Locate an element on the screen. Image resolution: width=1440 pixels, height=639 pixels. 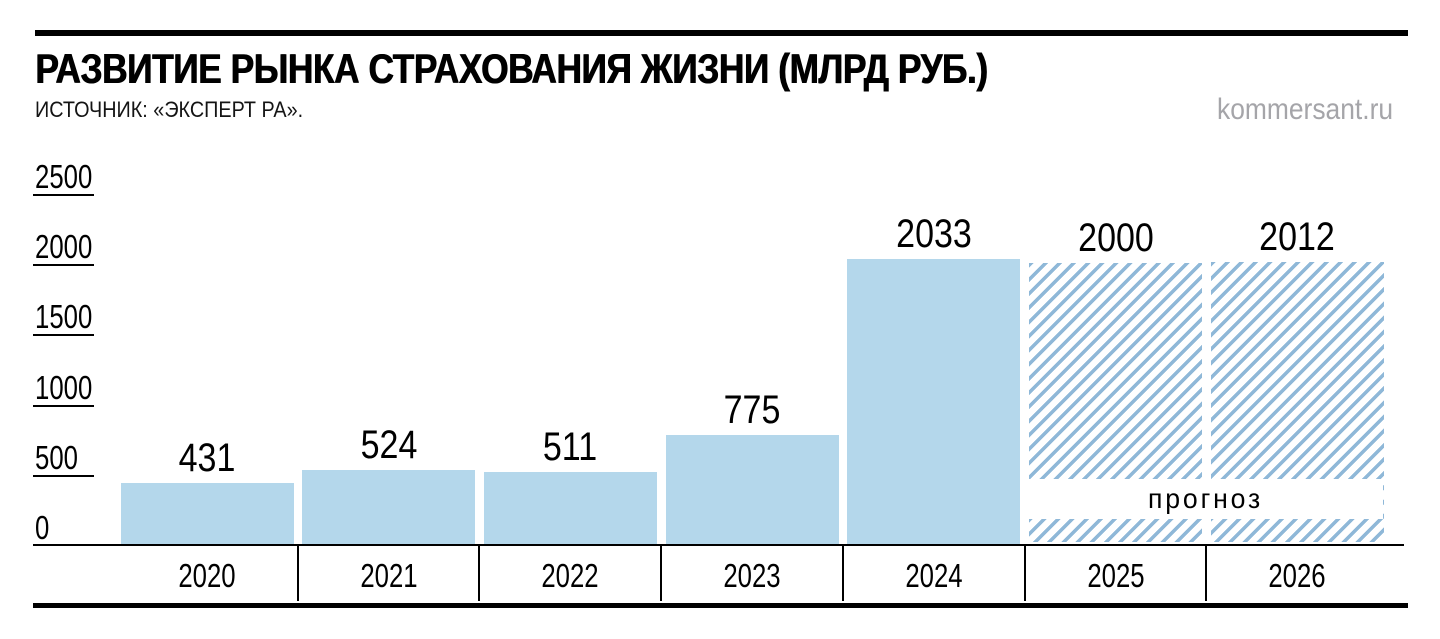
bar-value-label: 2012 is located at coordinates (1297, 237).